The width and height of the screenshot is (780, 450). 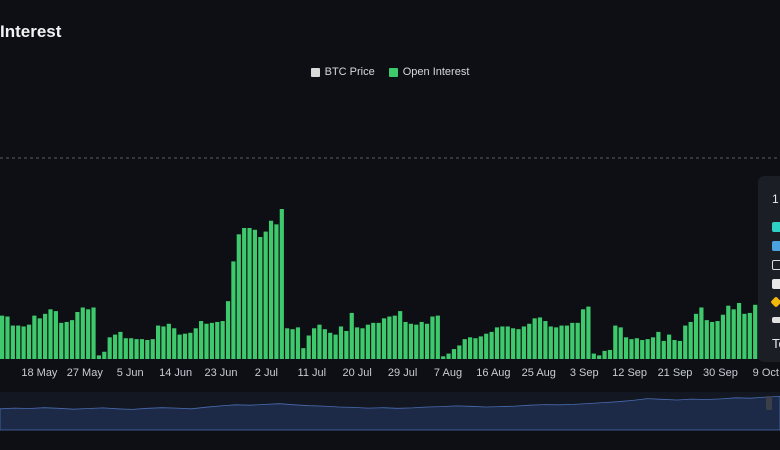 What do you see at coordinates (769, 403) in the screenshot?
I see `navigator-handle` at bounding box center [769, 403].